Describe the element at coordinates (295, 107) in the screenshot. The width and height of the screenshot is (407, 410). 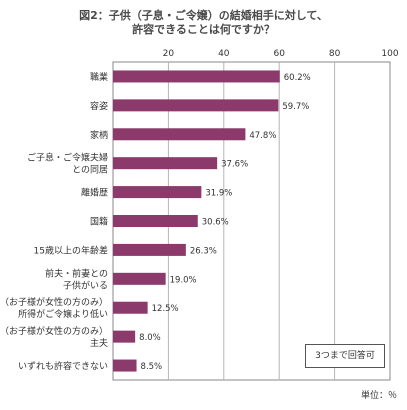
I see `value-label-1: 59.7%` at that location.